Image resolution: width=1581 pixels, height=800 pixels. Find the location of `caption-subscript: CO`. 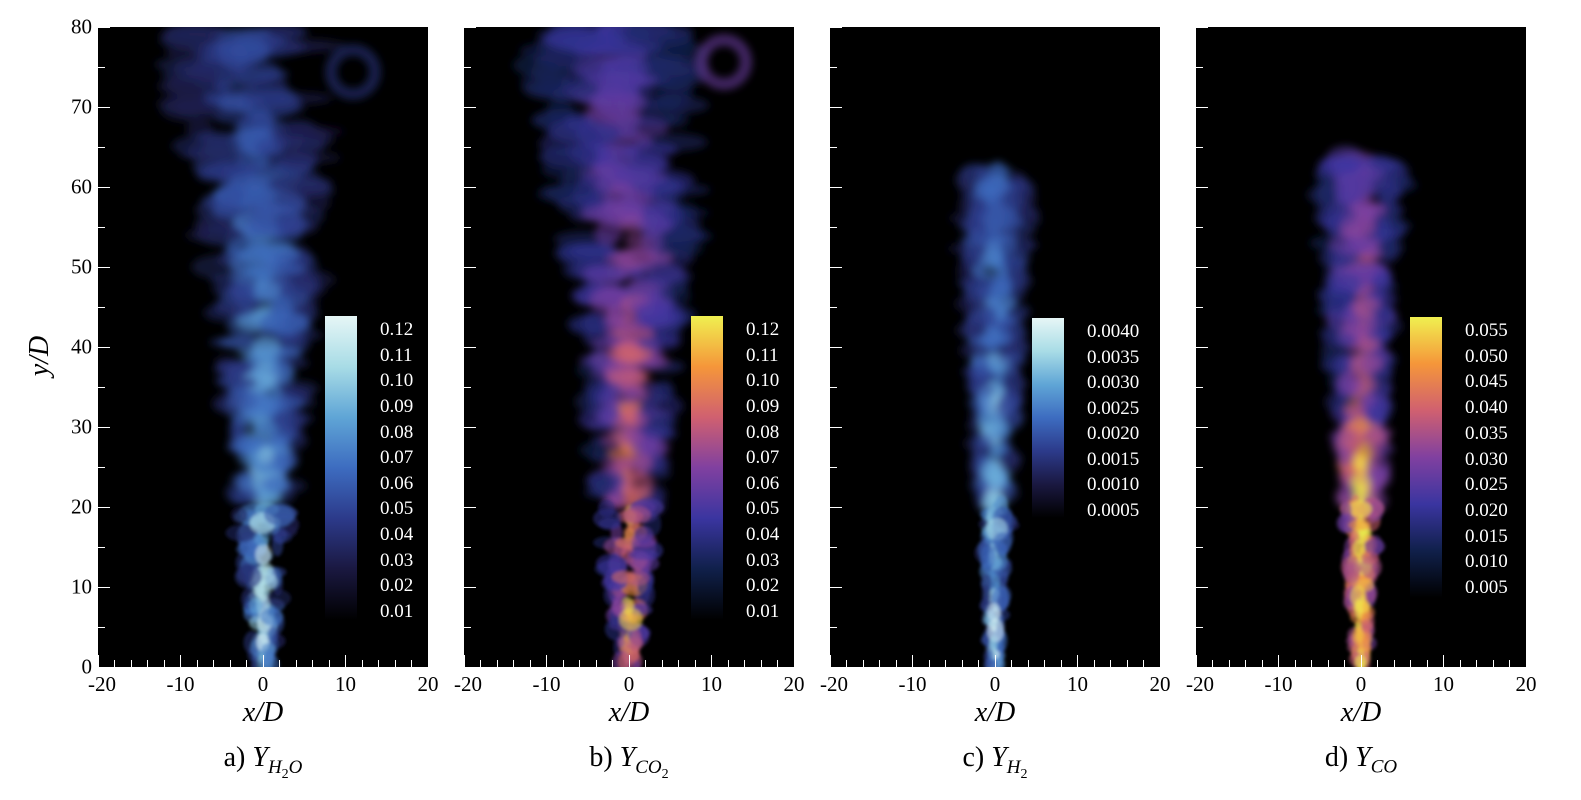

caption-subscript: CO is located at coordinates (1384, 767).